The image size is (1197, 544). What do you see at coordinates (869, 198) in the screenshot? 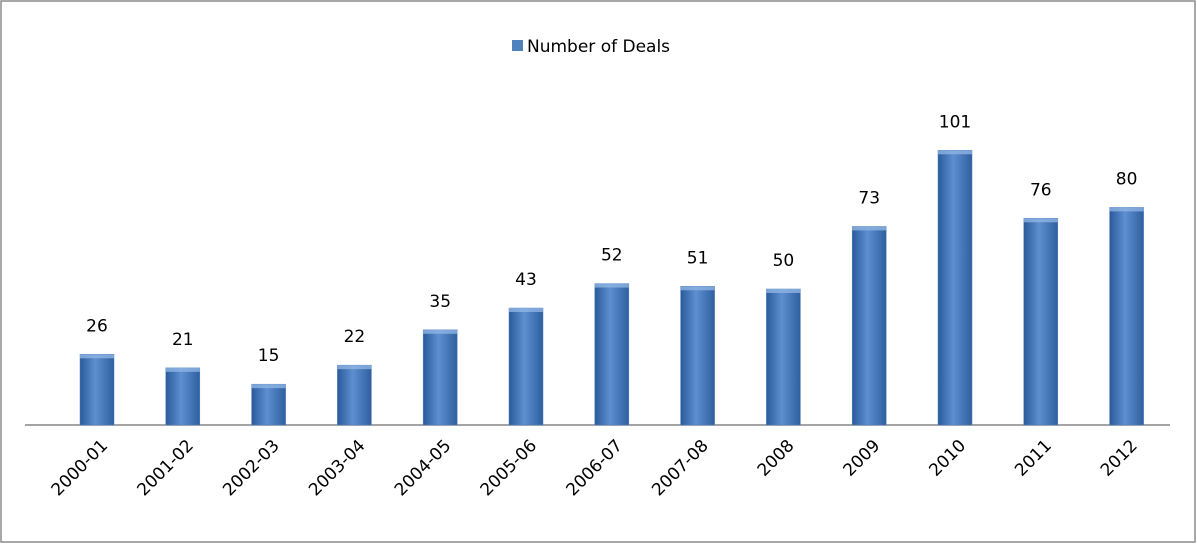
I see `data-label: 73` at bounding box center [869, 198].